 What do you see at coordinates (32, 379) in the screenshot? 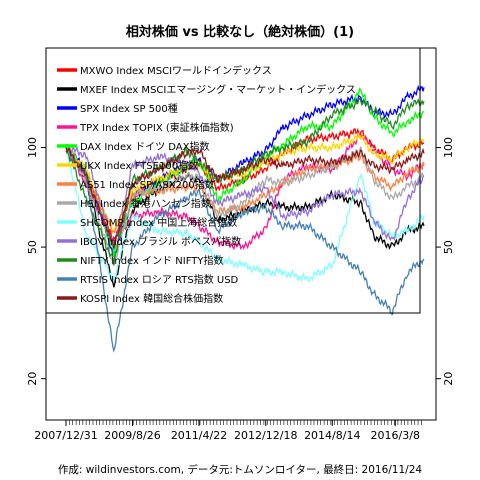
I see `y-tick-label-left-20: 20` at bounding box center [32, 379].